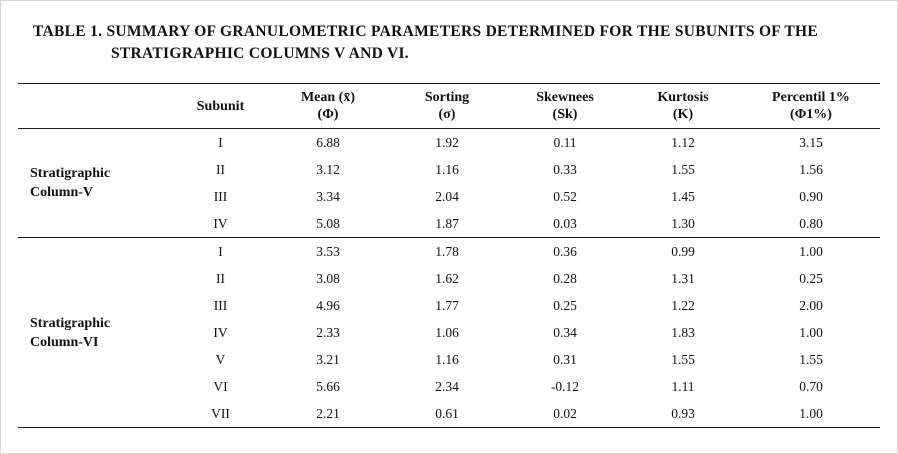 Image resolution: width=898 pixels, height=454 pixels. I want to click on cell-skewness: 0.28, so click(565, 278).